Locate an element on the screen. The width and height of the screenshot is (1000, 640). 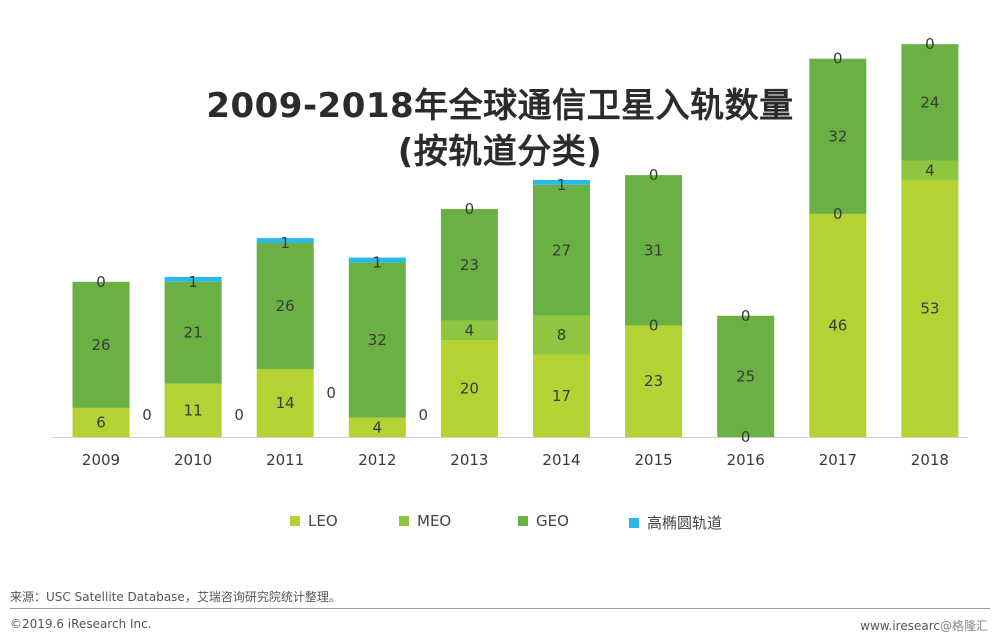
x-tick-label-2014: 2014 is located at coordinates (561, 460).